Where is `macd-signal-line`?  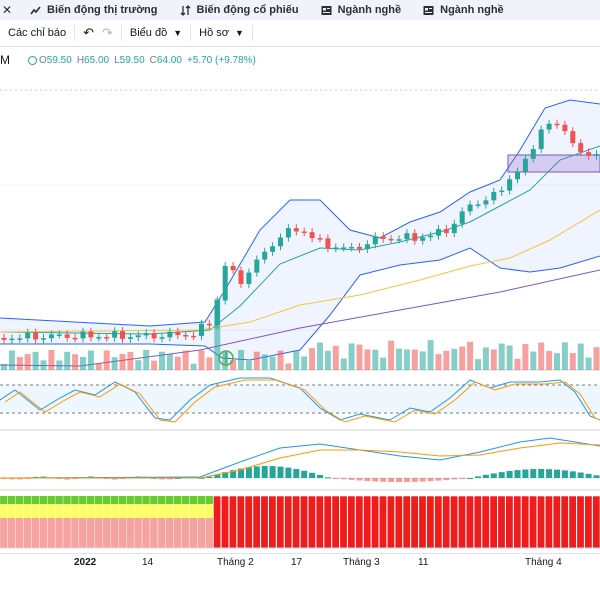
macd-signal-line is located at coordinates (300, 460).